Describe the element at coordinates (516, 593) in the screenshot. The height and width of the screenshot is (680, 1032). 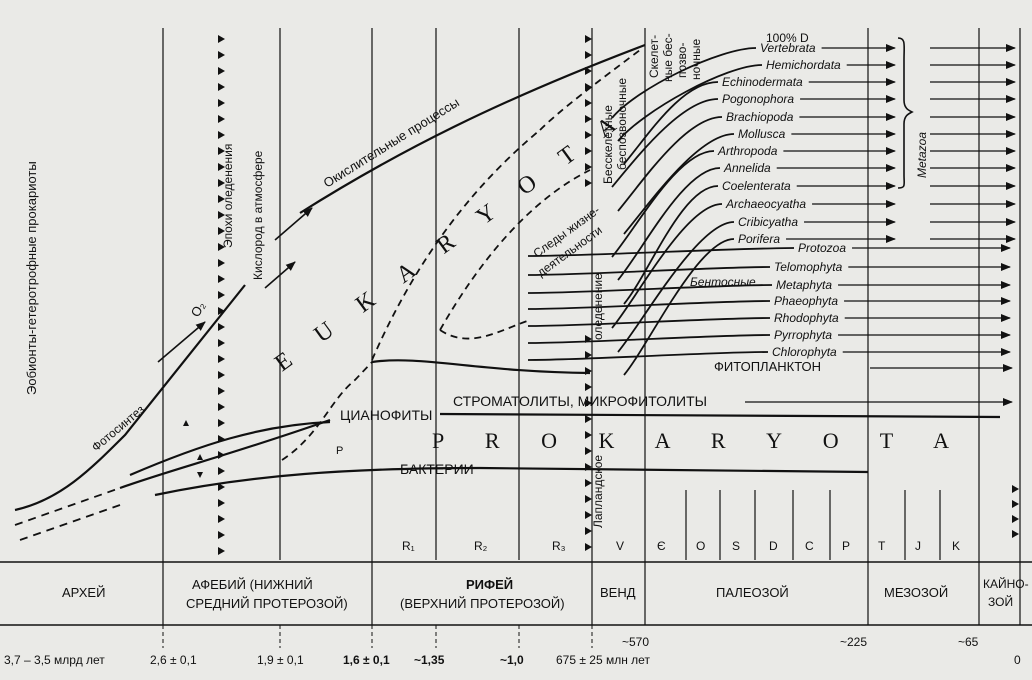
I see `era-table-lines` at that location.